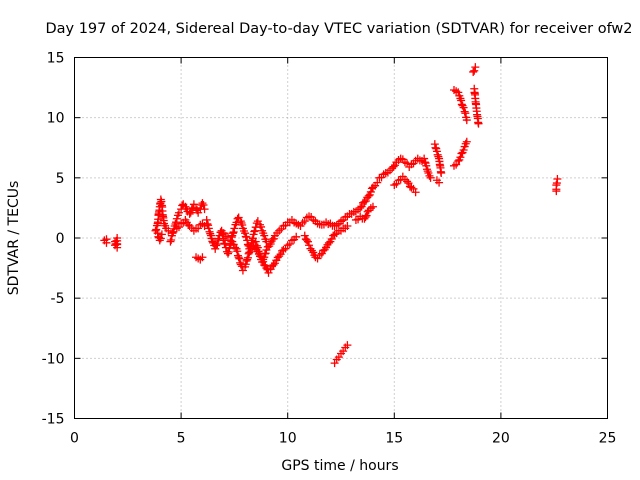 The width and height of the screenshot is (640, 480). Describe the element at coordinates (58, 299) in the screenshot. I see `y-tick-label: -5` at that location.